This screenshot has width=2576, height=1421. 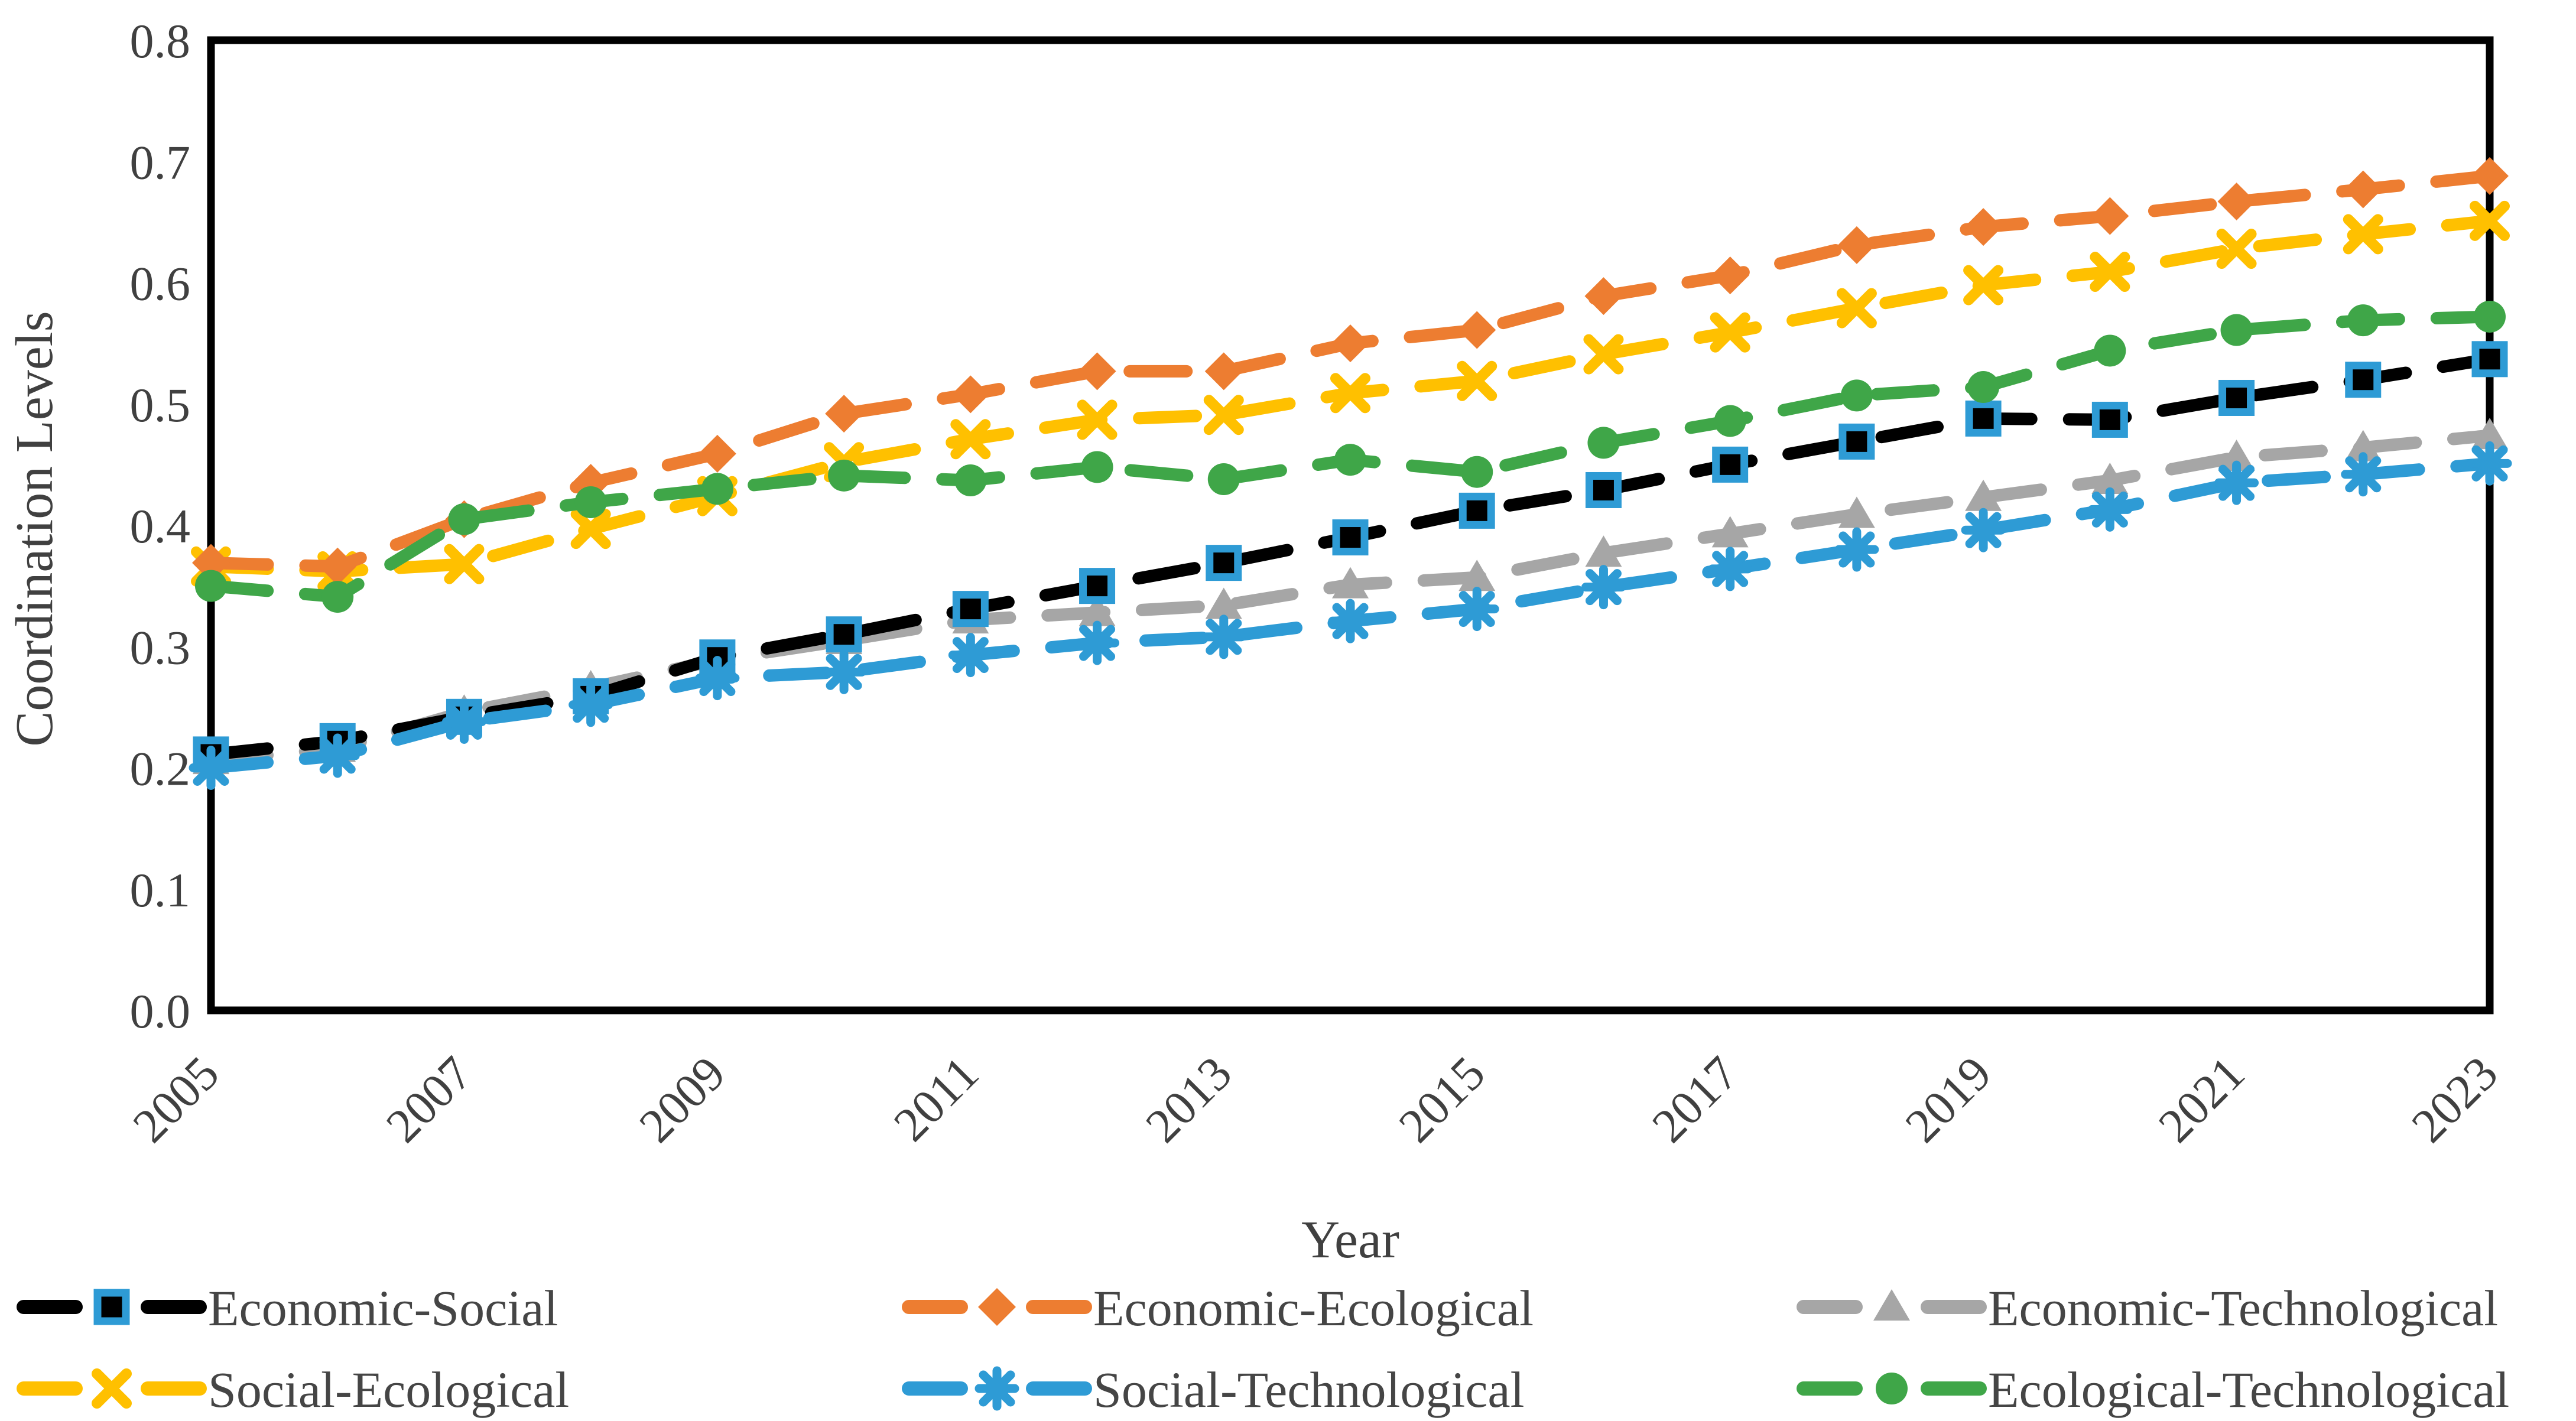 I want to click on legend-label-social-ecological: Social-Ecological, so click(x=388, y=1389).